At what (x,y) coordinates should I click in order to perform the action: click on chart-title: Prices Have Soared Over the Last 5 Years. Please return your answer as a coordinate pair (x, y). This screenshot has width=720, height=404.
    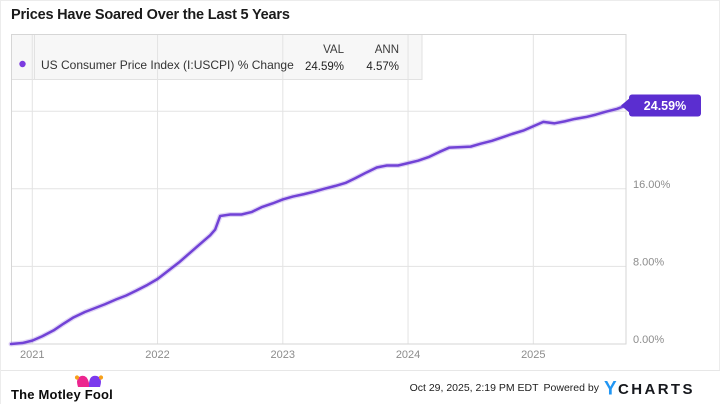
    Looking at the image, I should click on (150, 15).